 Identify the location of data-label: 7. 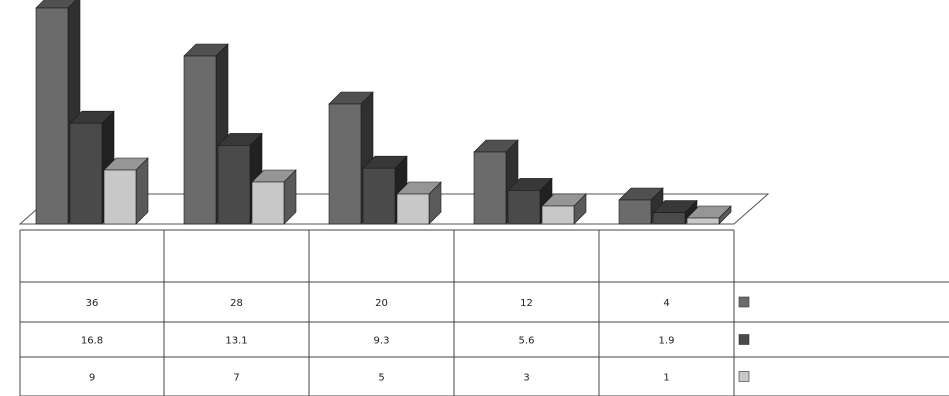
(236, 378).